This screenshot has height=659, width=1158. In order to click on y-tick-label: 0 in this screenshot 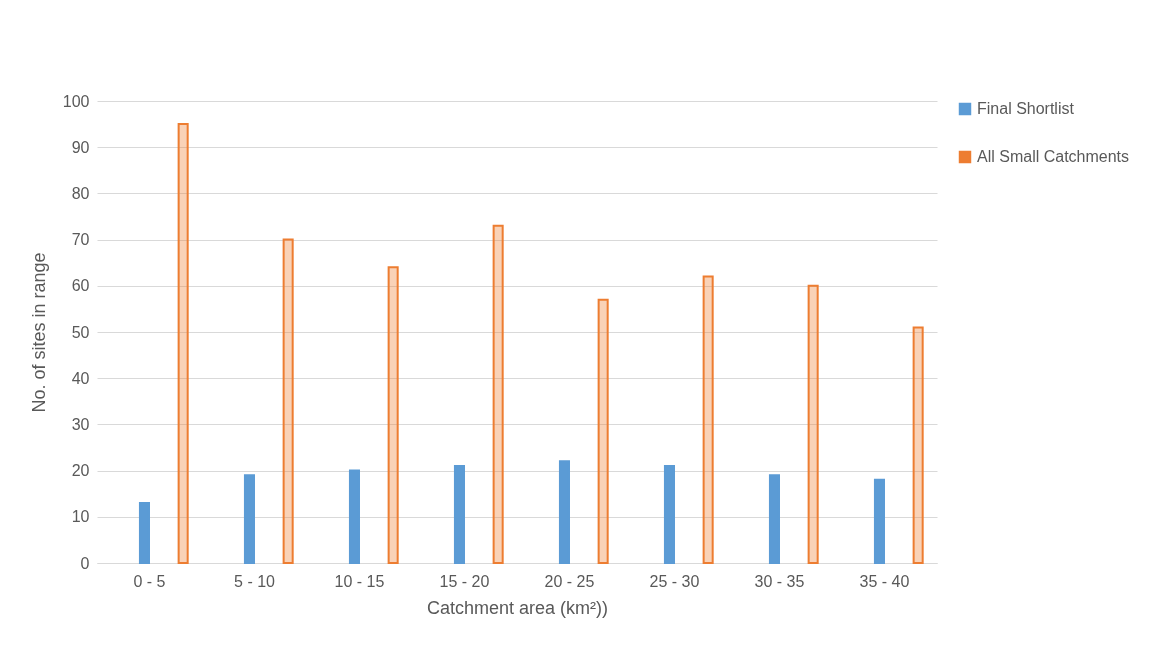, I will do `click(85, 563)`.